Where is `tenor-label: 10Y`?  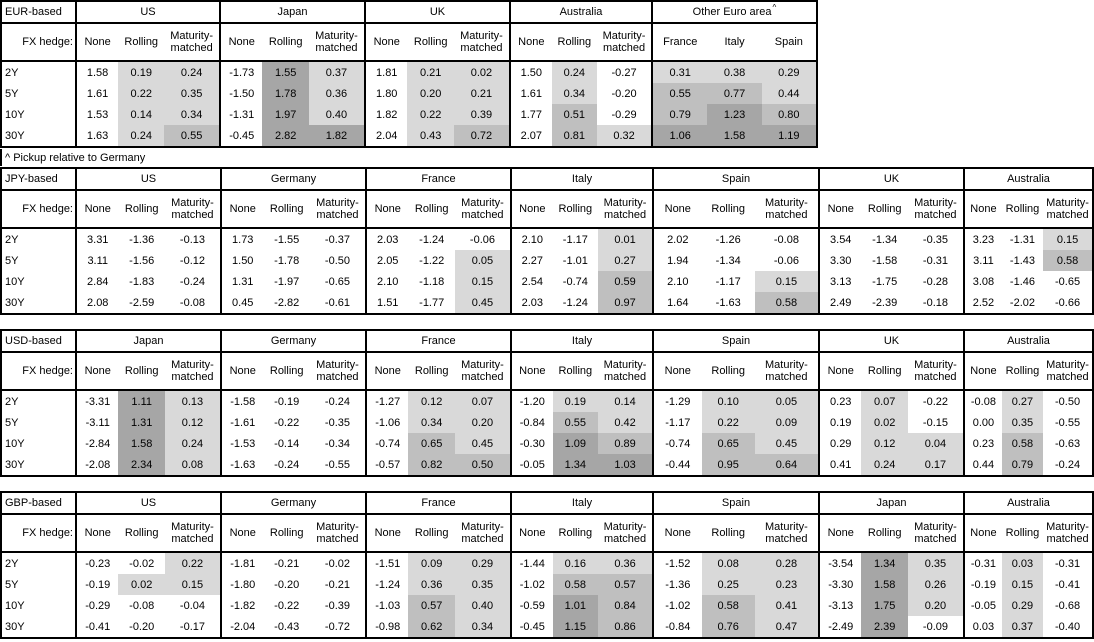 tenor-label: 10Y is located at coordinates (15, 114).